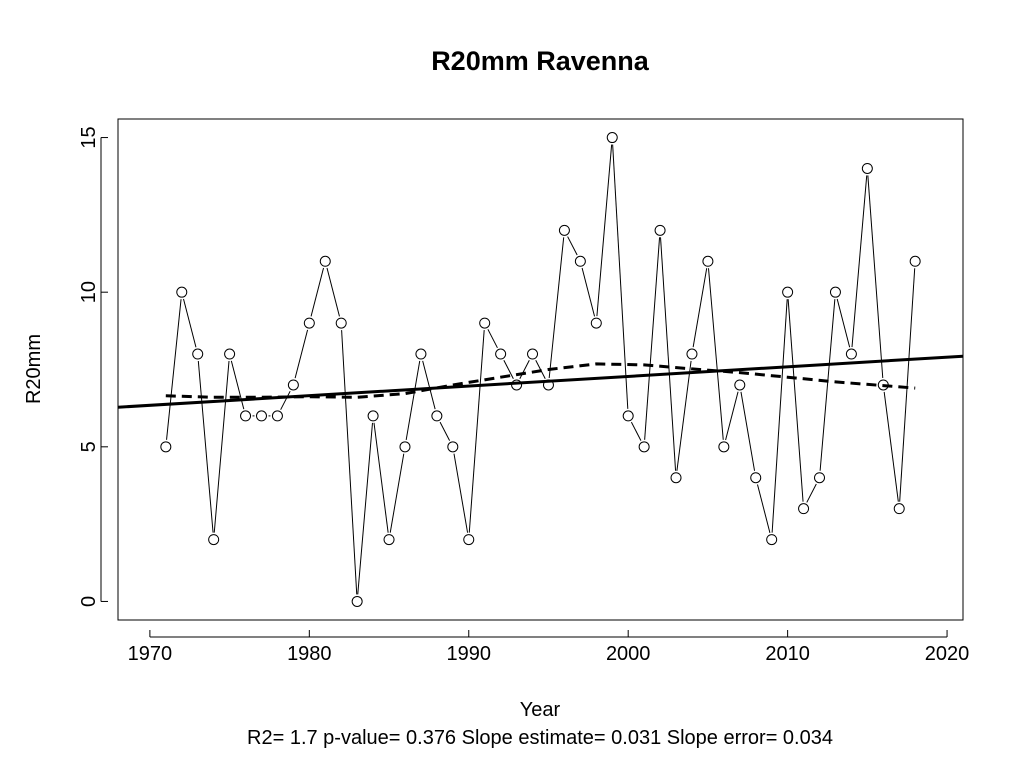  I want to click on y-tick-label: 15, so click(89, 137).